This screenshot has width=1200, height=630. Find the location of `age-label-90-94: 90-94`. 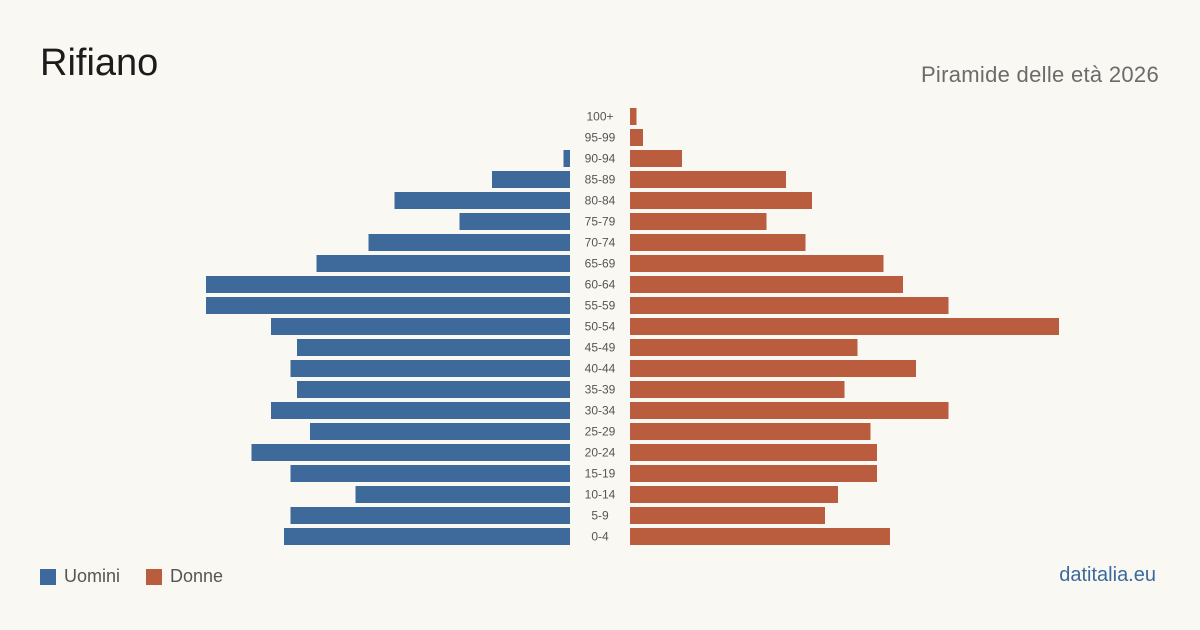

age-label-90-94: 90-94 is located at coordinates (600, 159).